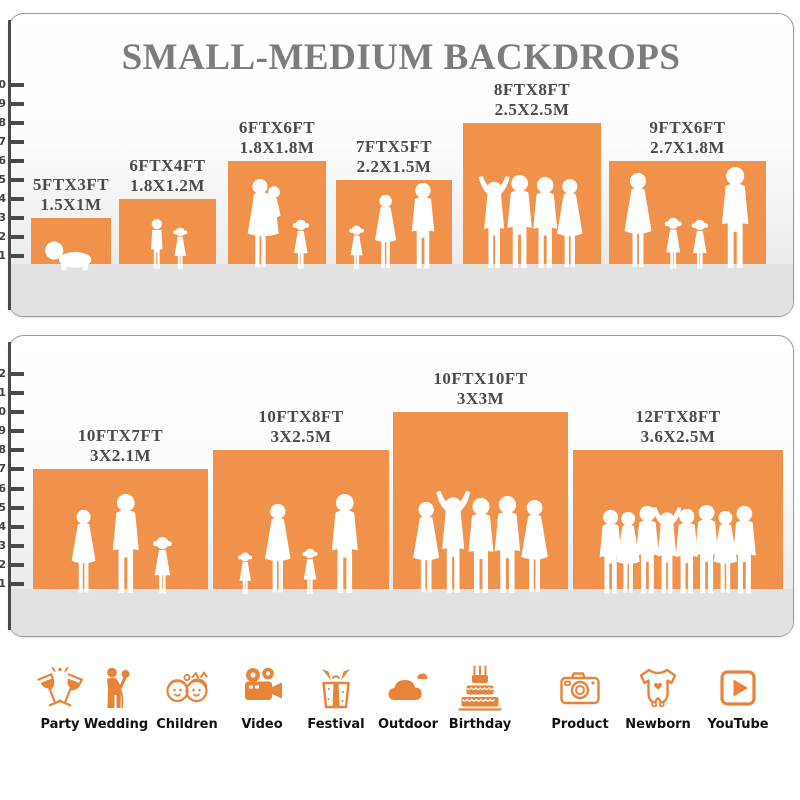  Describe the element at coordinates (3, 507) in the screenshot. I see `y-axis-tick-label: 5` at that location.